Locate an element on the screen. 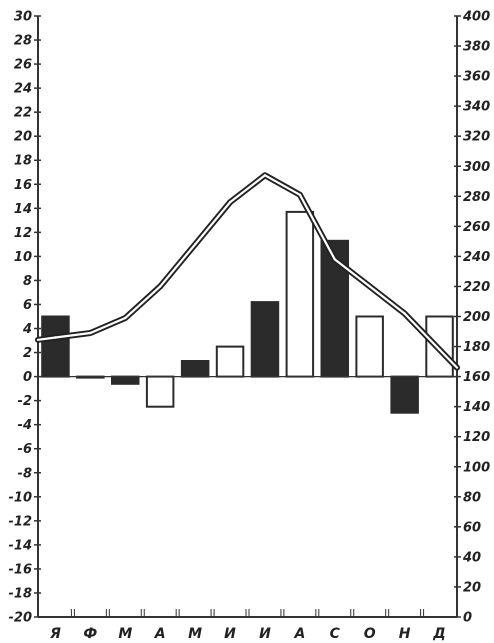  right-tick-label: 300 is located at coordinates (476, 167).